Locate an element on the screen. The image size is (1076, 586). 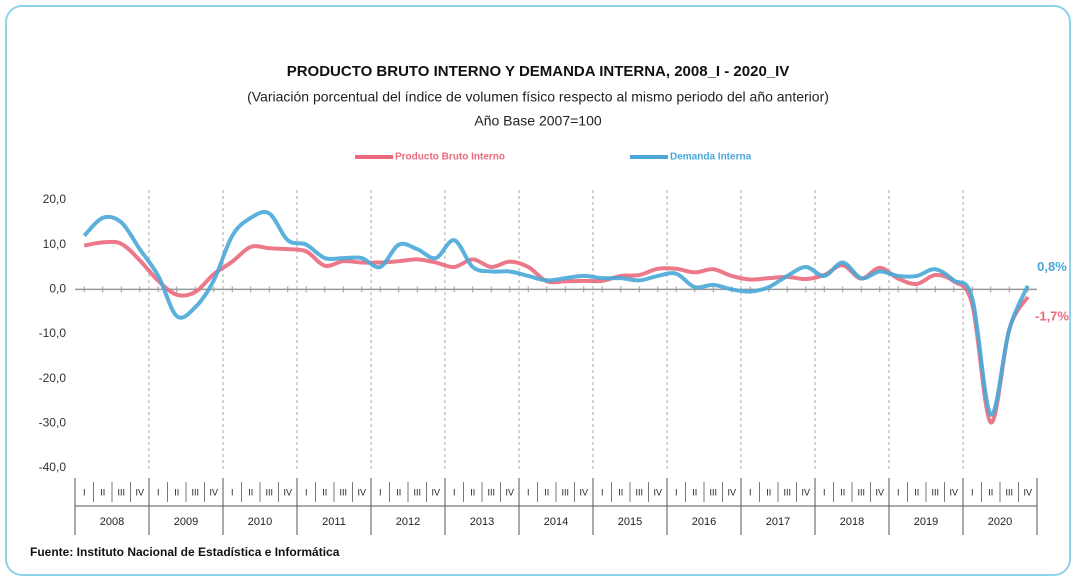
y-tick-label: 10,0 is located at coordinates (55, 244).